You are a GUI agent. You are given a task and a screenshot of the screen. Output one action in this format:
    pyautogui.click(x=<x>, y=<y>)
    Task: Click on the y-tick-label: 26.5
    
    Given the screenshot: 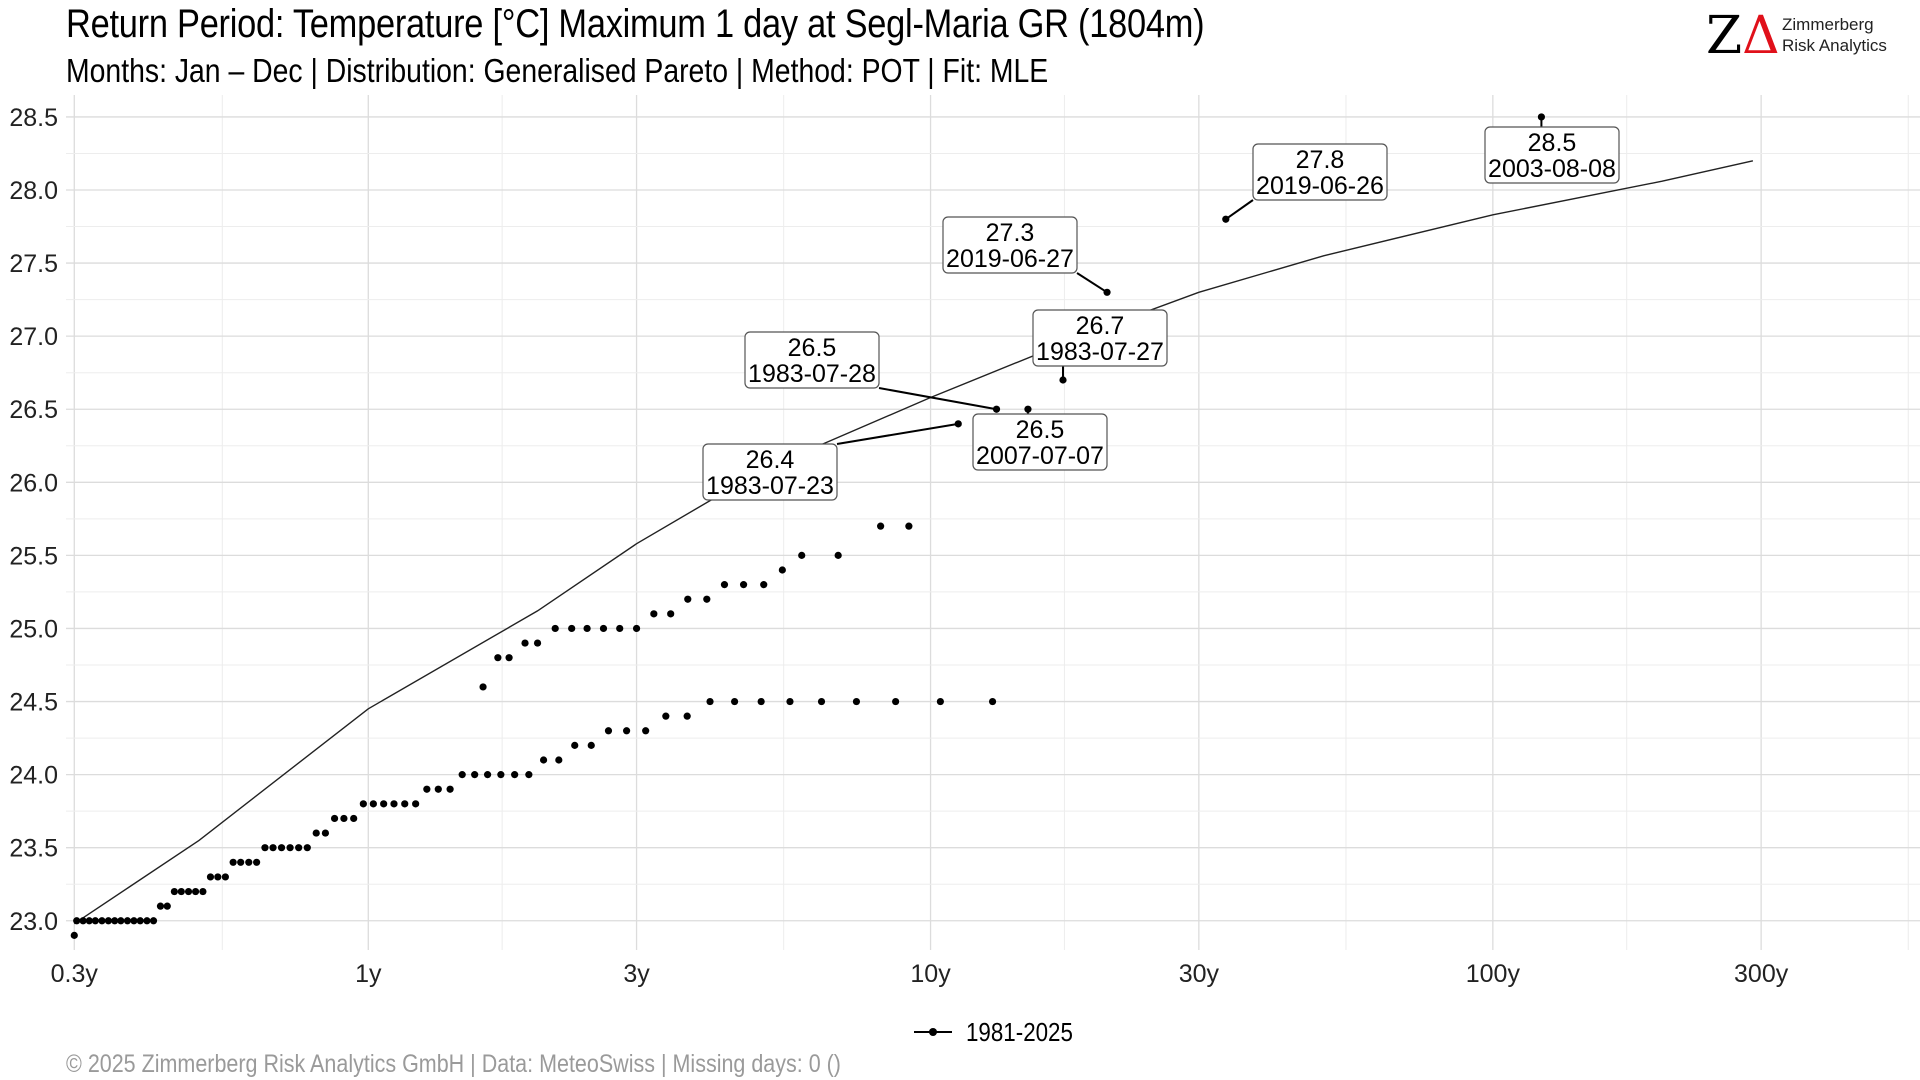 What is the action you would take?
    pyautogui.click(x=33, y=410)
    